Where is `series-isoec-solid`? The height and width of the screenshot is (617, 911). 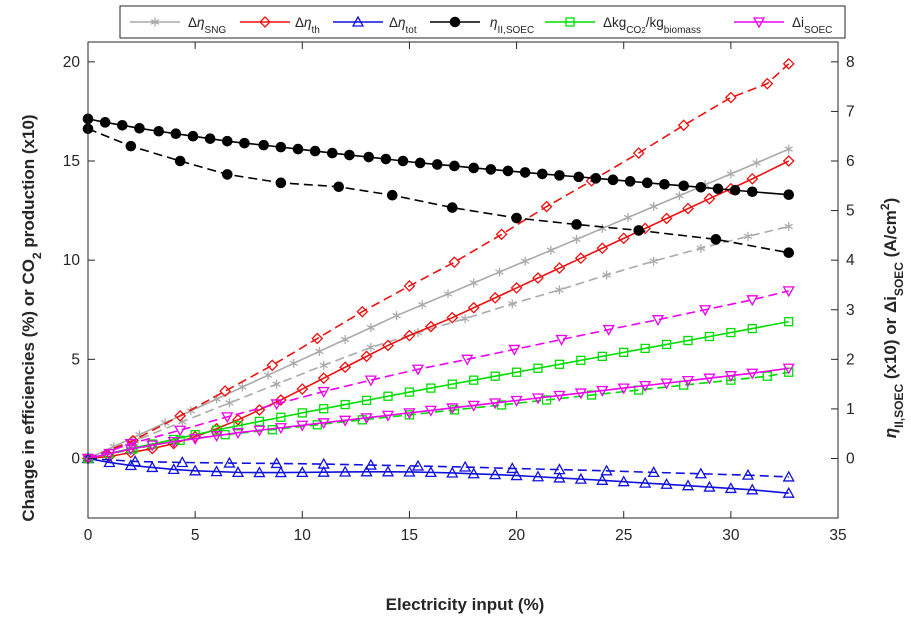 series-isoec-solid is located at coordinates (438, 414).